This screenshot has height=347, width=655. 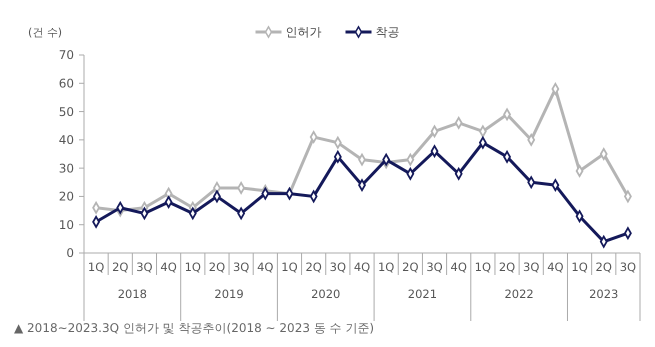 What do you see at coordinates (66, 55) in the screenshot?
I see `y-tick-label: 70` at bounding box center [66, 55].